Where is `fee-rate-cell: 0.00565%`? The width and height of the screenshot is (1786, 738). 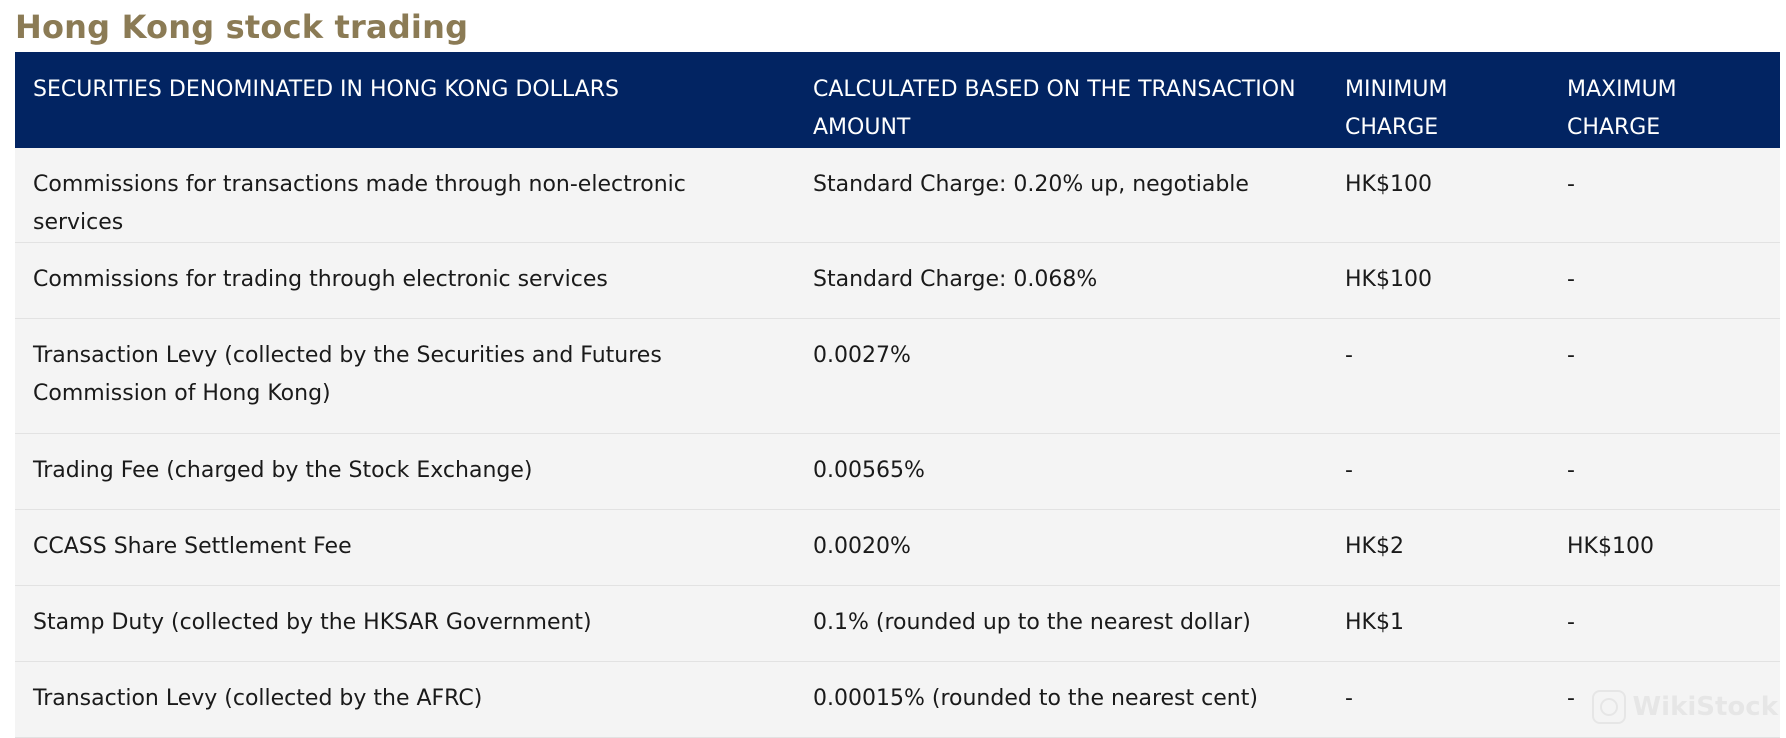
fee-rate-cell: 0.00565% is located at coordinates (1061, 471).